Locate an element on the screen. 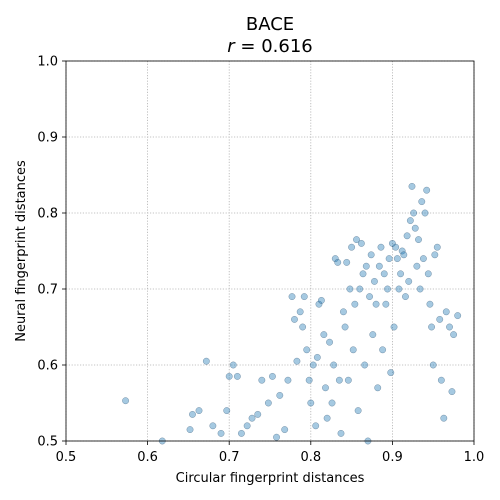 This screenshot has height=500, width=500. x-tick-label: 0.6 is located at coordinates (147, 457).